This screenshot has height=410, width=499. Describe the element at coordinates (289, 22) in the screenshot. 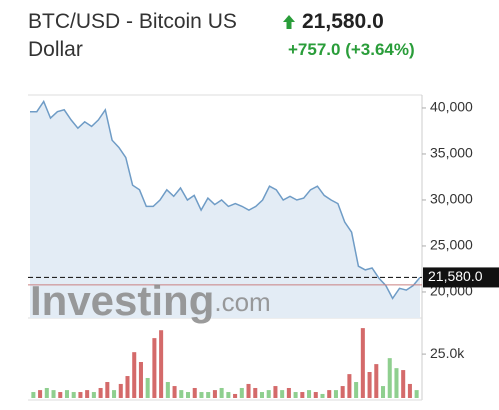

I see `up-arrow` at that location.